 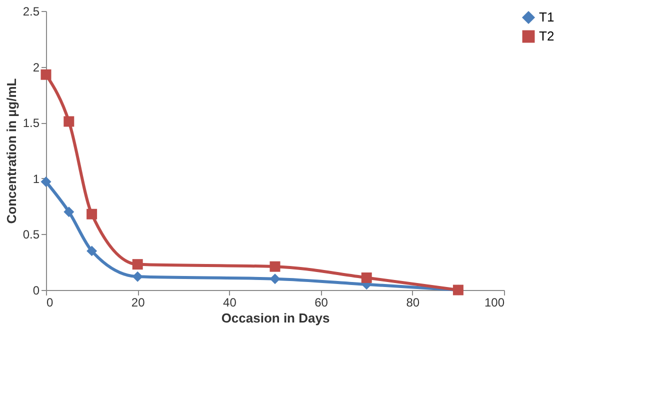 What do you see at coordinates (230, 303) in the screenshot?
I see `x-tick-label: 40` at bounding box center [230, 303].